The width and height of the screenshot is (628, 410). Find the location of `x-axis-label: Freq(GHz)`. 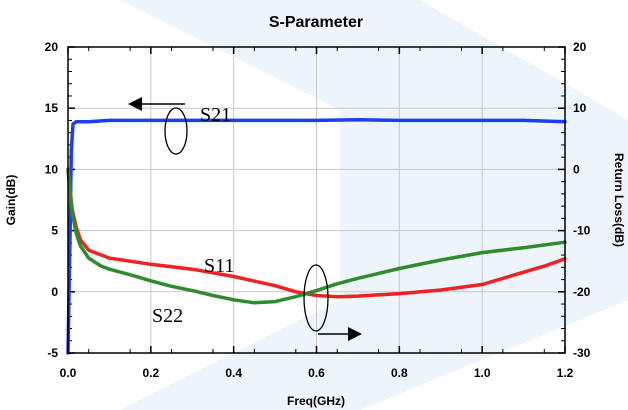

x-axis-label: Freq(GHz) is located at coordinates (316, 401).